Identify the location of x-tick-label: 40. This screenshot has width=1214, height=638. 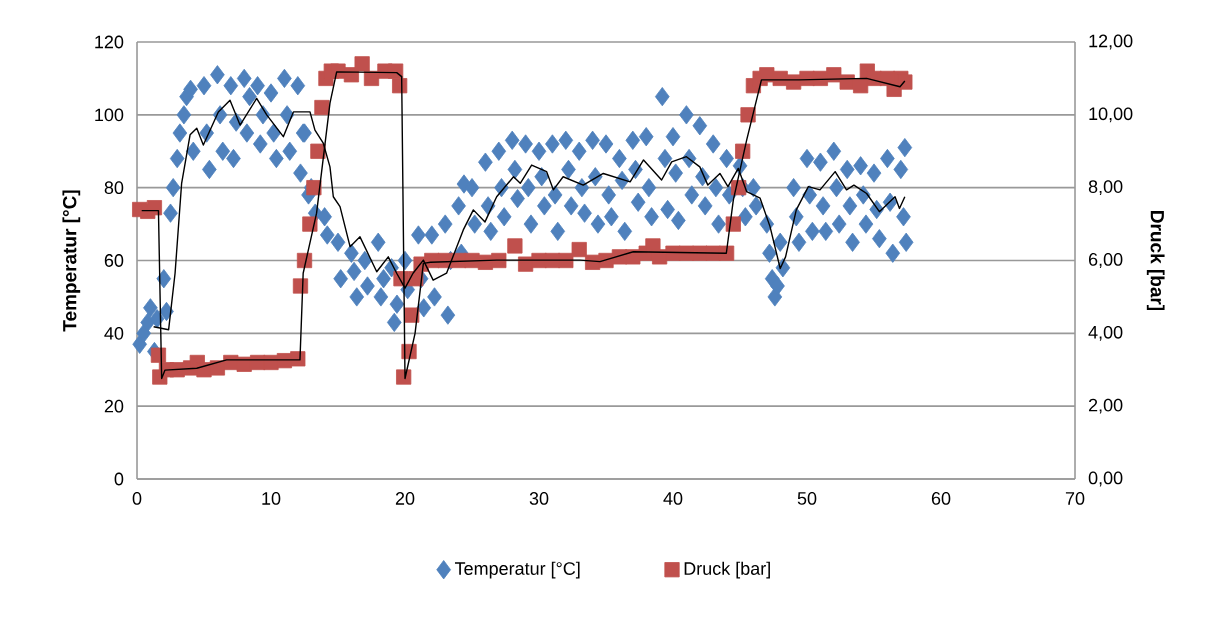
(673, 498).